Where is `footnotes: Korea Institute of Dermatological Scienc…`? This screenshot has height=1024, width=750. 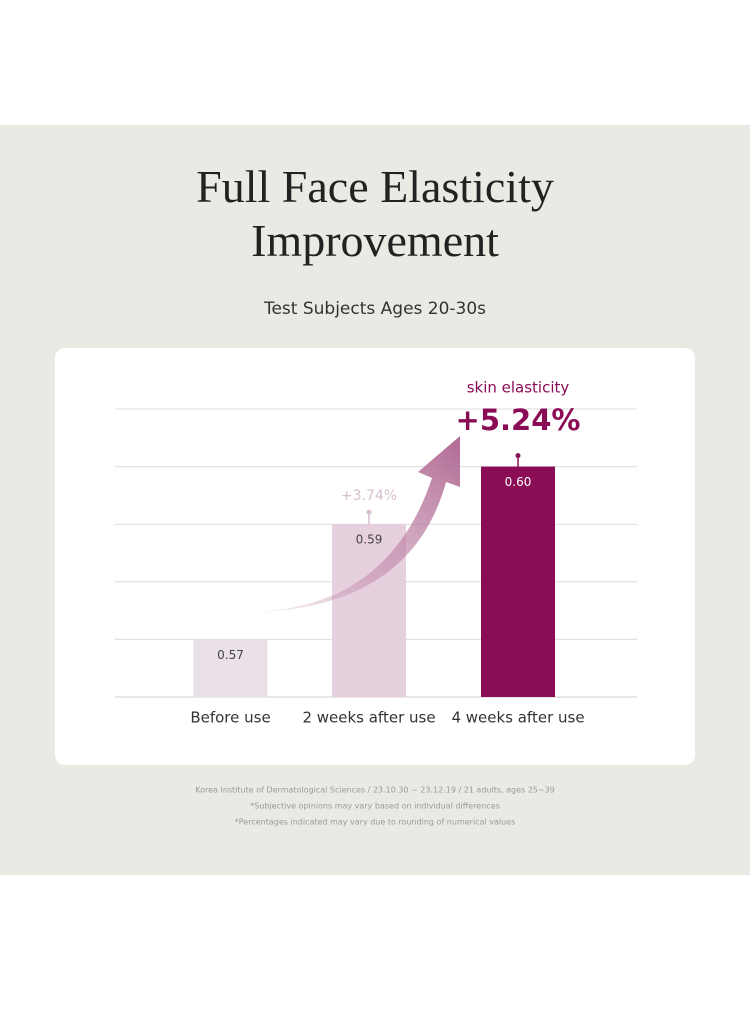
footnotes: Korea Institute of Dermatological Scienc… is located at coordinates (375, 806).